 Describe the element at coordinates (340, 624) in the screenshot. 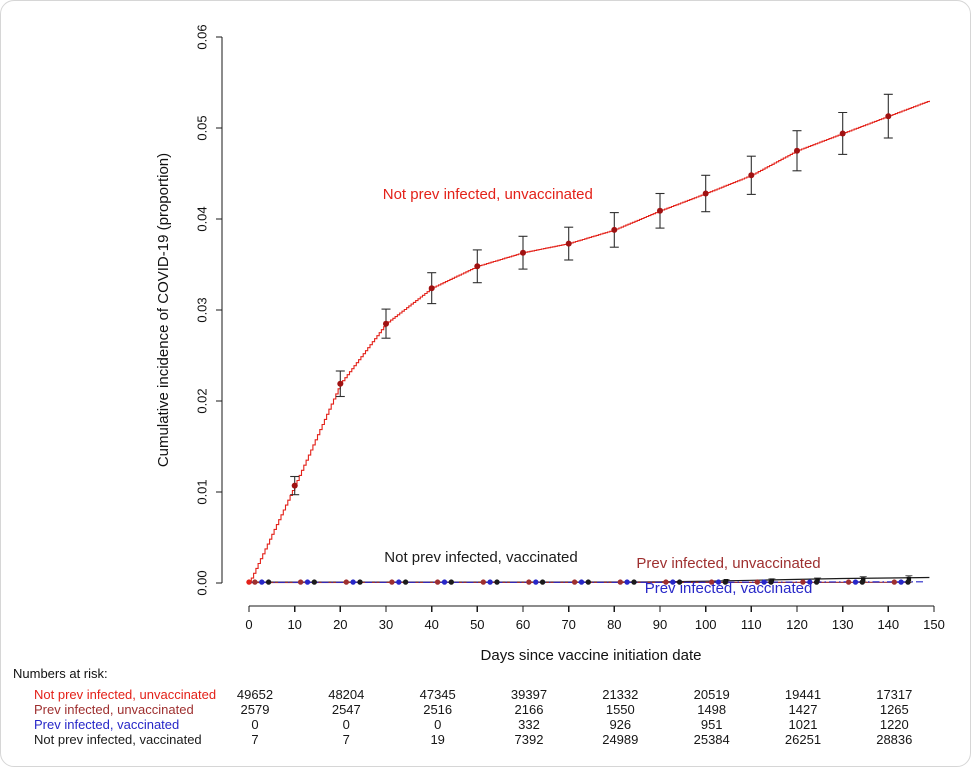

I see `x-tick-label: 20` at that location.